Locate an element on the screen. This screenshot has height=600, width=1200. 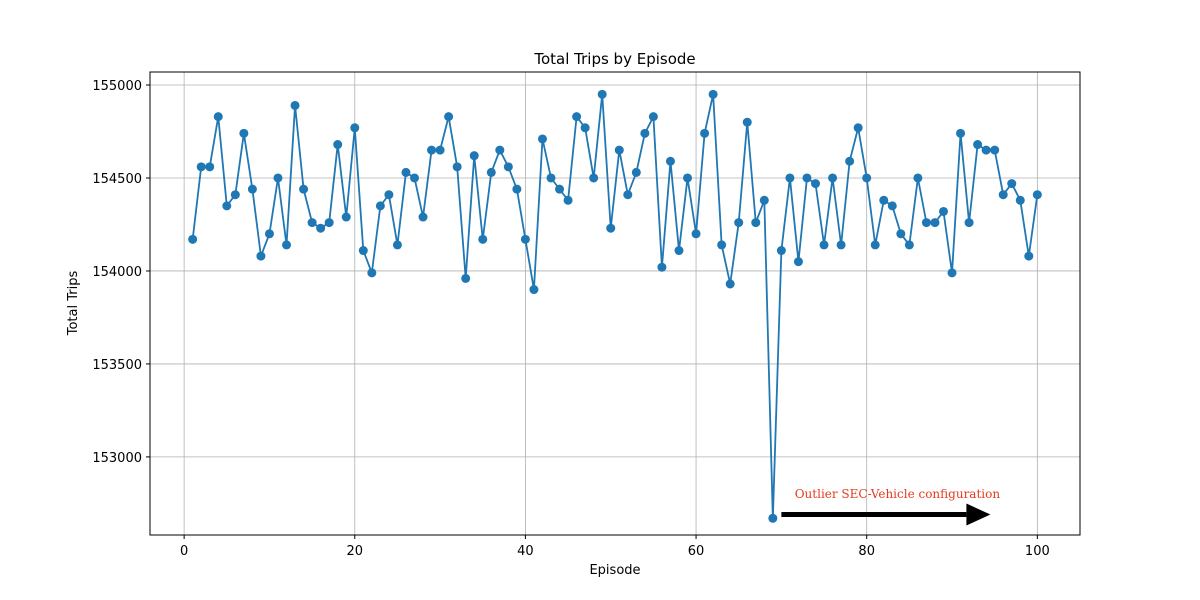
x-tick-label: 100 is located at coordinates (1037, 551).